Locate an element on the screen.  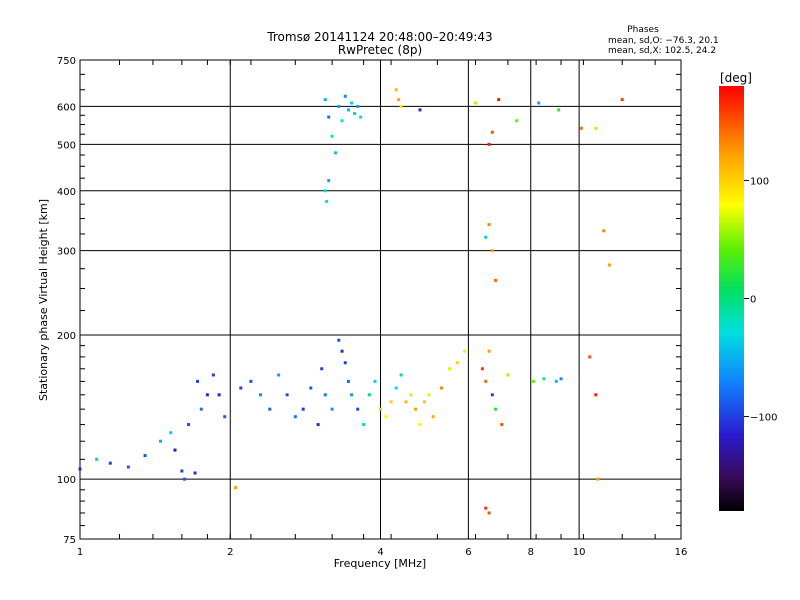
stats-line-o: mean, sd,O: −76.3, 20.1 is located at coordinates (663, 41).